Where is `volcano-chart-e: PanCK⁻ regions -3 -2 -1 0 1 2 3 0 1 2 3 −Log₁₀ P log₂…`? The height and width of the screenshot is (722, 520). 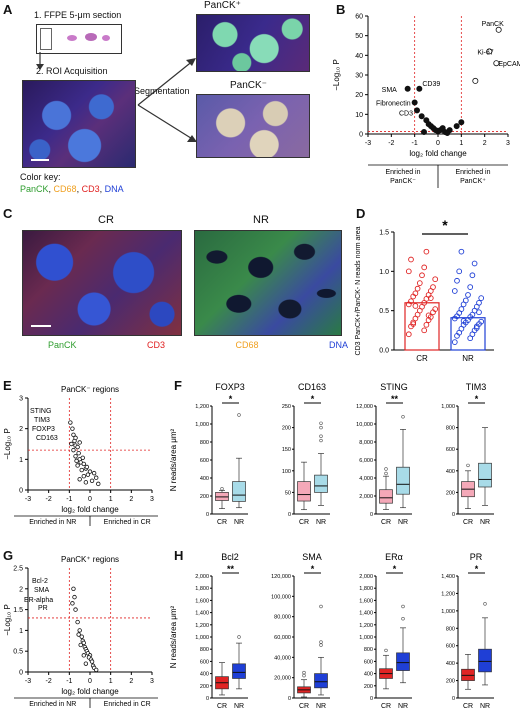
volcano-chart-e: PanCK⁻ regions -3 -2 -1 0 1 2 3 0 1 2 3 −Log₁₀ P log₂… is located at coordinates (80, 455).